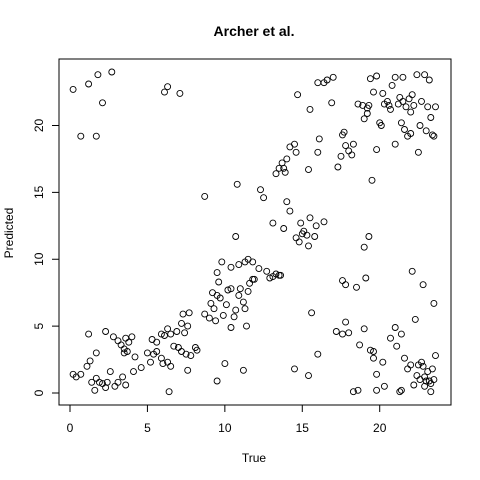 The image size is (480, 480). What do you see at coordinates (225, 428) in the screenshot?
I see `x-tick-label: 10` at bounding box center [225, 428].